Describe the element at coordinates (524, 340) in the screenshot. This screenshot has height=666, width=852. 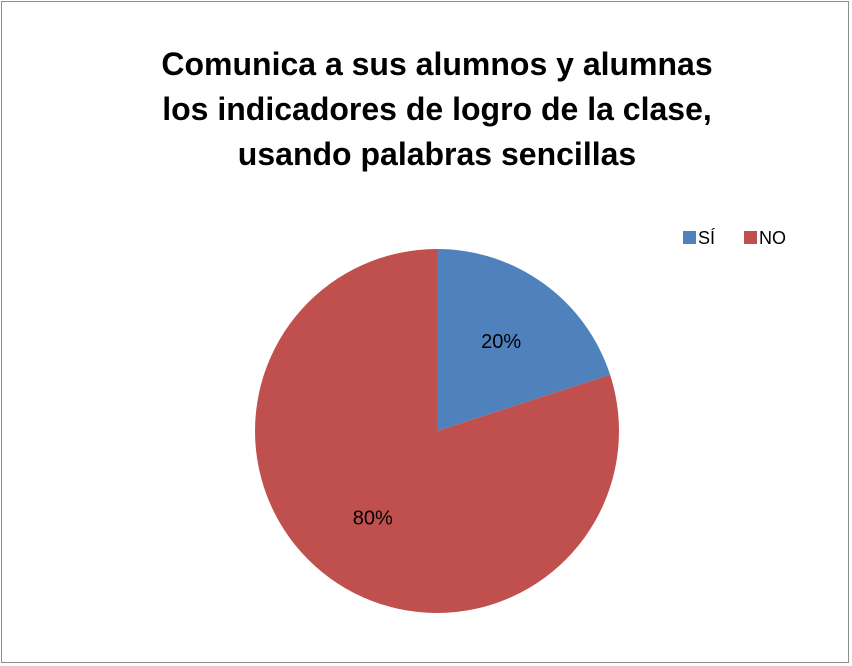
I see `pie-slice` at that location.